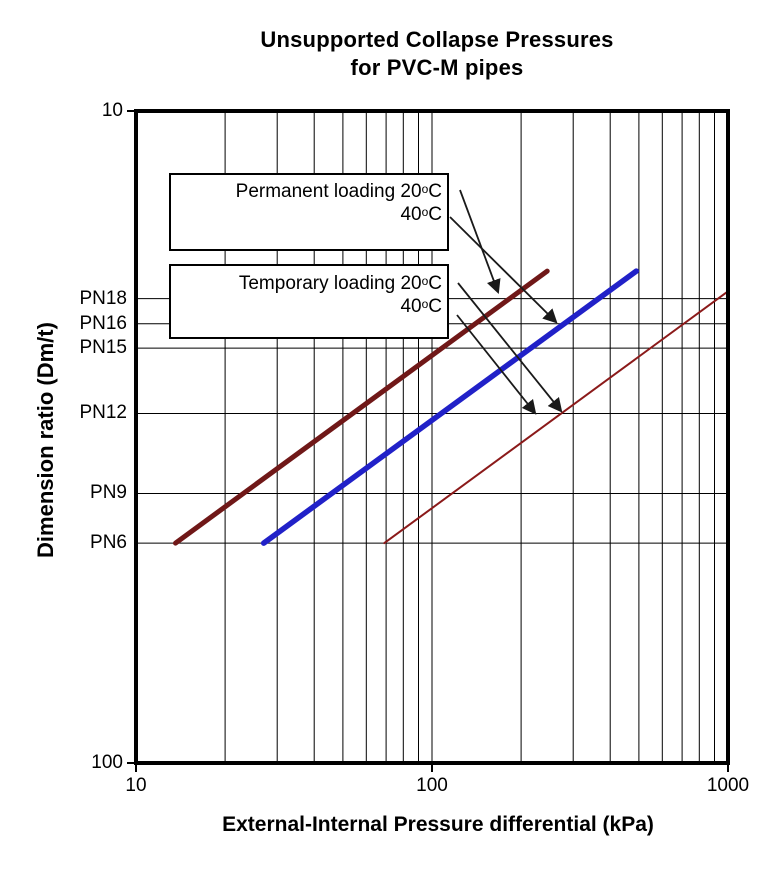 The height and width of the screenshot is (875, 760). What do you see at coordinates (503, 270) in the screenshot?
I see `permanent-40c-arrow` at bounding box center [503, 270].